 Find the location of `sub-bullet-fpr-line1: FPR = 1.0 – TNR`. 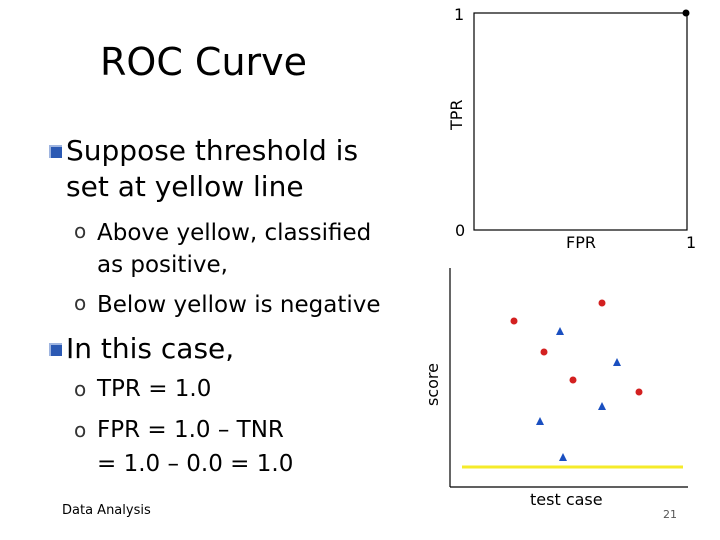

sub-bullet-fpr-line1: FPR = 1.0 – TNR is located at coordinates (190, 430).